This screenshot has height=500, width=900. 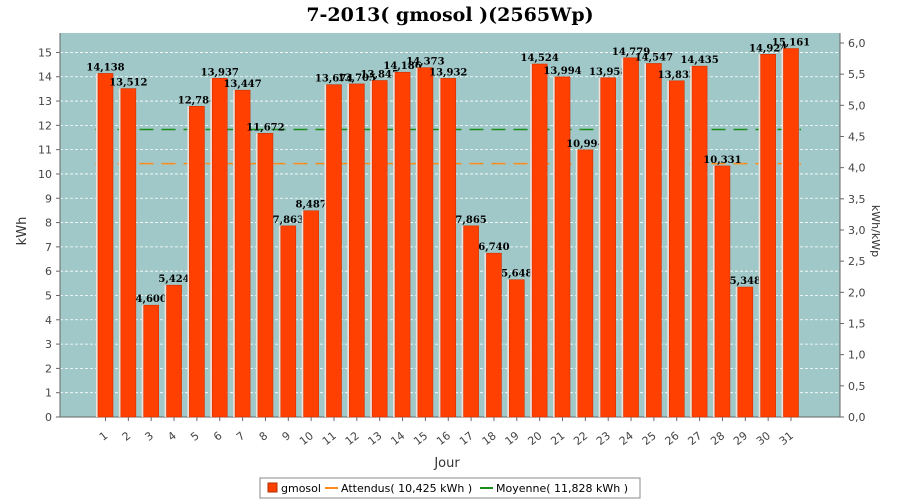 What do you see at coordinates (218, 436) in the screenshot?
I see `x-tick-label: 6` at bounding box center [218, 436].